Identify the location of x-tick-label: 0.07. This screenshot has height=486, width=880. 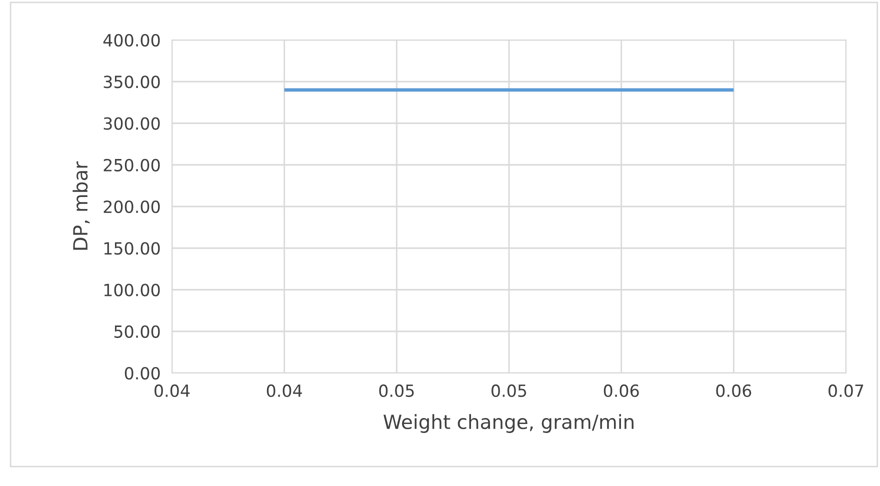
(846, 391).